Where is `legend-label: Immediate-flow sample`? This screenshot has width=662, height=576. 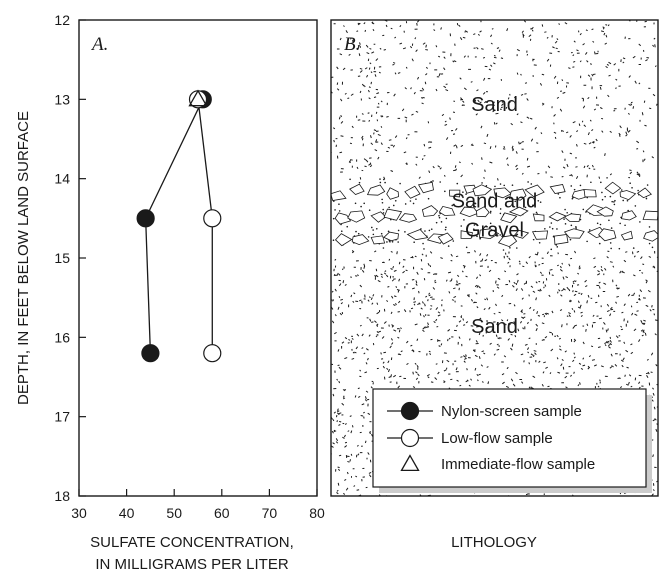
legend-label: Immediate-flow sample is located at coordinates (518, 464).